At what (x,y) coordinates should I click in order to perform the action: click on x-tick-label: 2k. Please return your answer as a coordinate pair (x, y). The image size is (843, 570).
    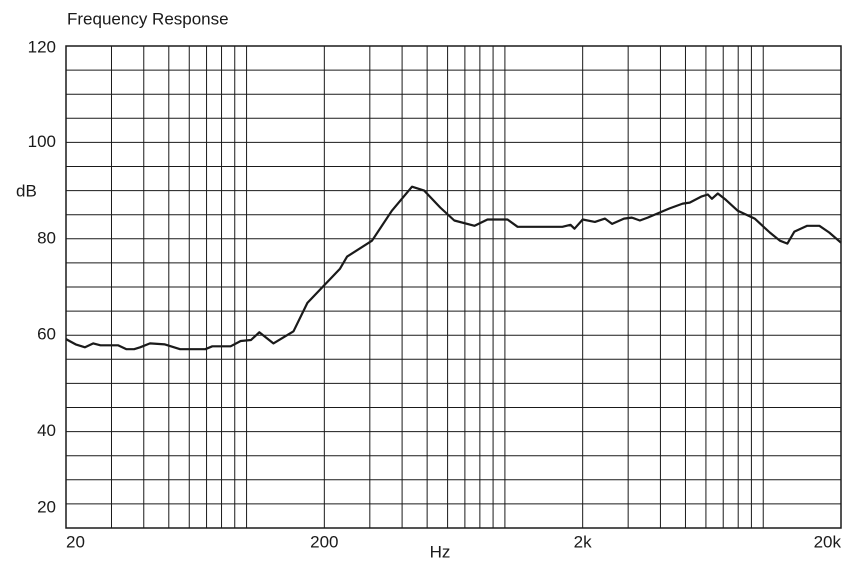
    Looking at the image, I should click on (583, 541).